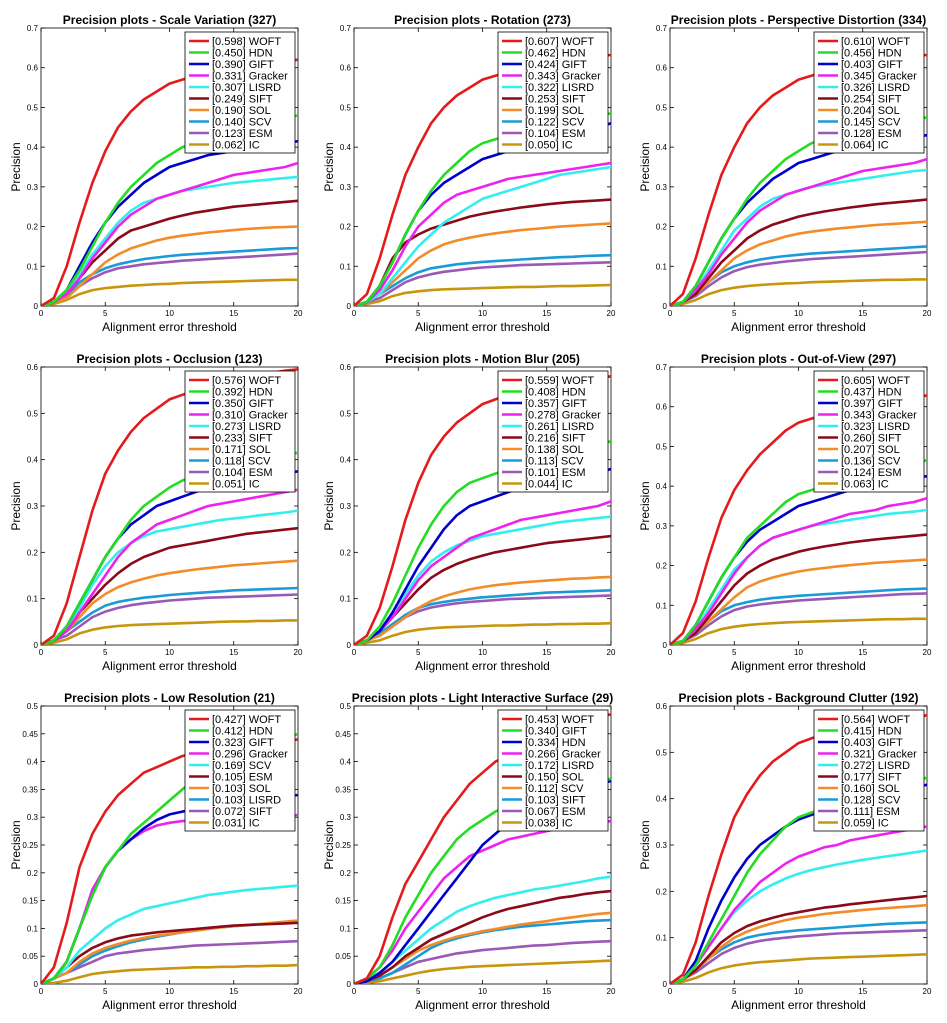 The image size is (947, 1023). Describe the element at coordinates (555, 812) in the screenshot. I see `legend-label: [0.067] ESM` at that location.